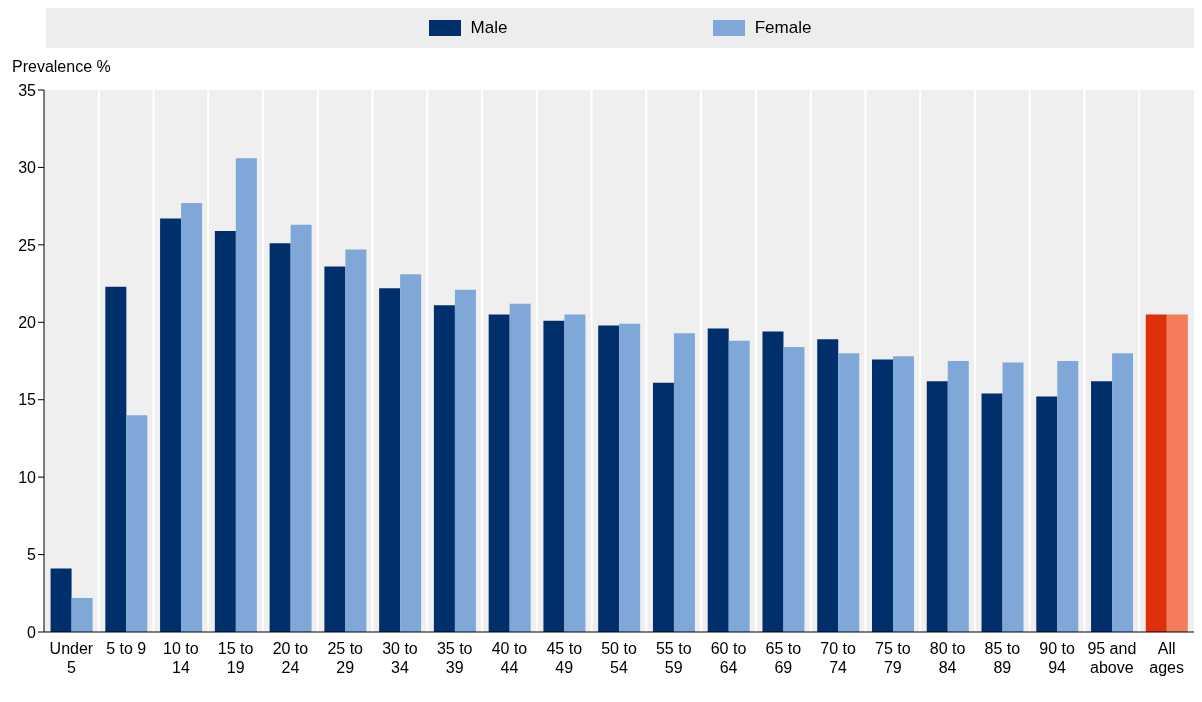  What do you see at coordinates (27, 90) in the screenshot?
I see `y-tick-label: 35` at bounding box center [27, 90].